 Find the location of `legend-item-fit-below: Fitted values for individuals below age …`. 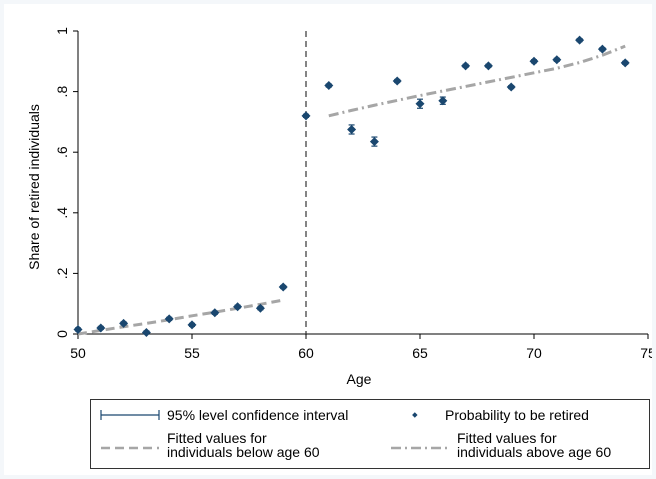

legend-item-fit-below: Fitted values for individuals below age … is located at coordinates (208, 445).